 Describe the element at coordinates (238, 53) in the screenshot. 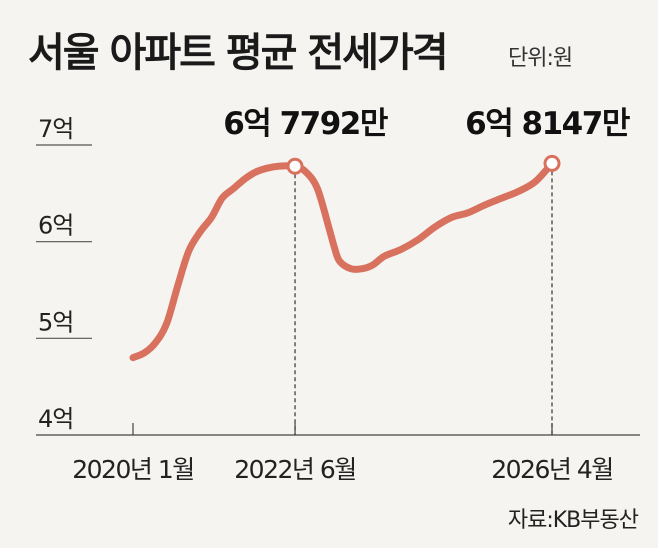

I see `chart-title: 서울 아파트 평균 전세가격` at that location.